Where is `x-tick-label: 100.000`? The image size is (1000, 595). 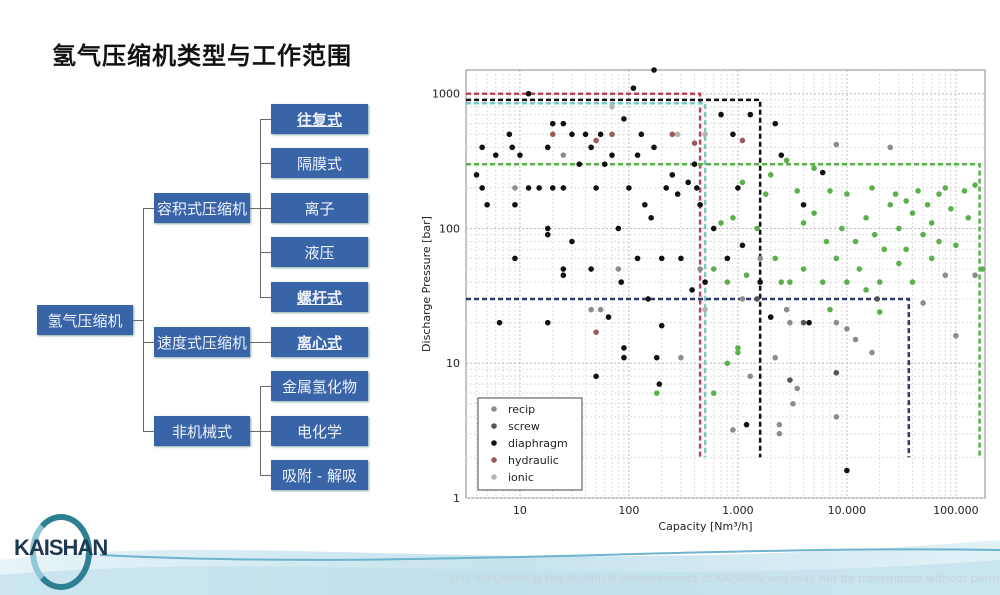
x-tick-label: 100.000 is located at coordinates (956, 510).